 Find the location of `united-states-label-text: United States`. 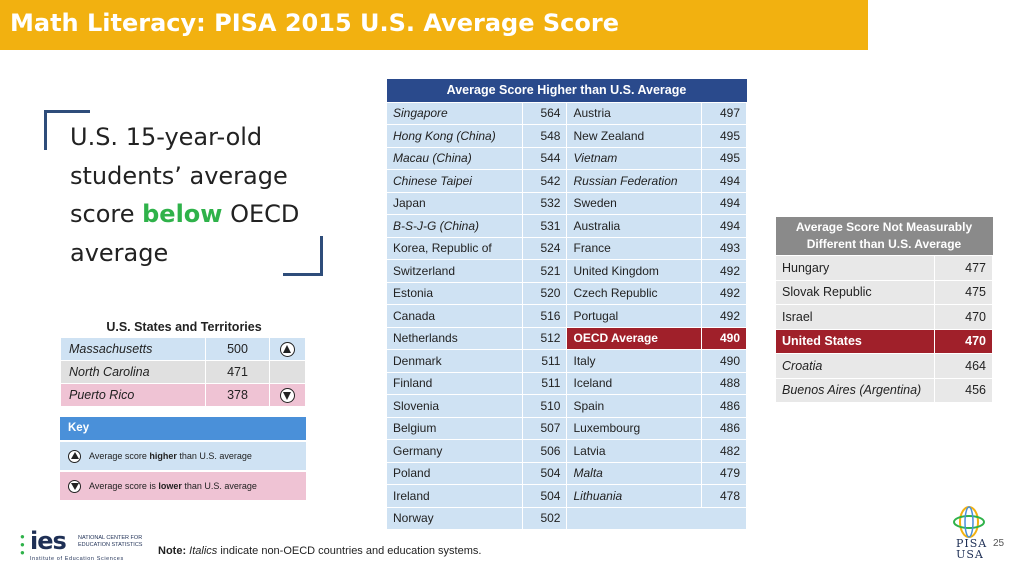

united-states-label-text: United States is located at coordinates (822, 341).